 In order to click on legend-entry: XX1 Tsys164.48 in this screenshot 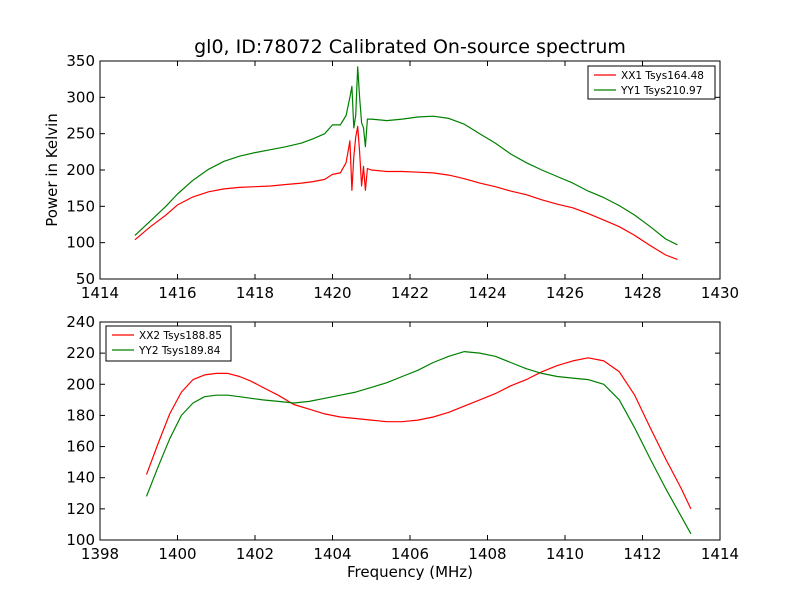, I will do `click(662, 76)`.